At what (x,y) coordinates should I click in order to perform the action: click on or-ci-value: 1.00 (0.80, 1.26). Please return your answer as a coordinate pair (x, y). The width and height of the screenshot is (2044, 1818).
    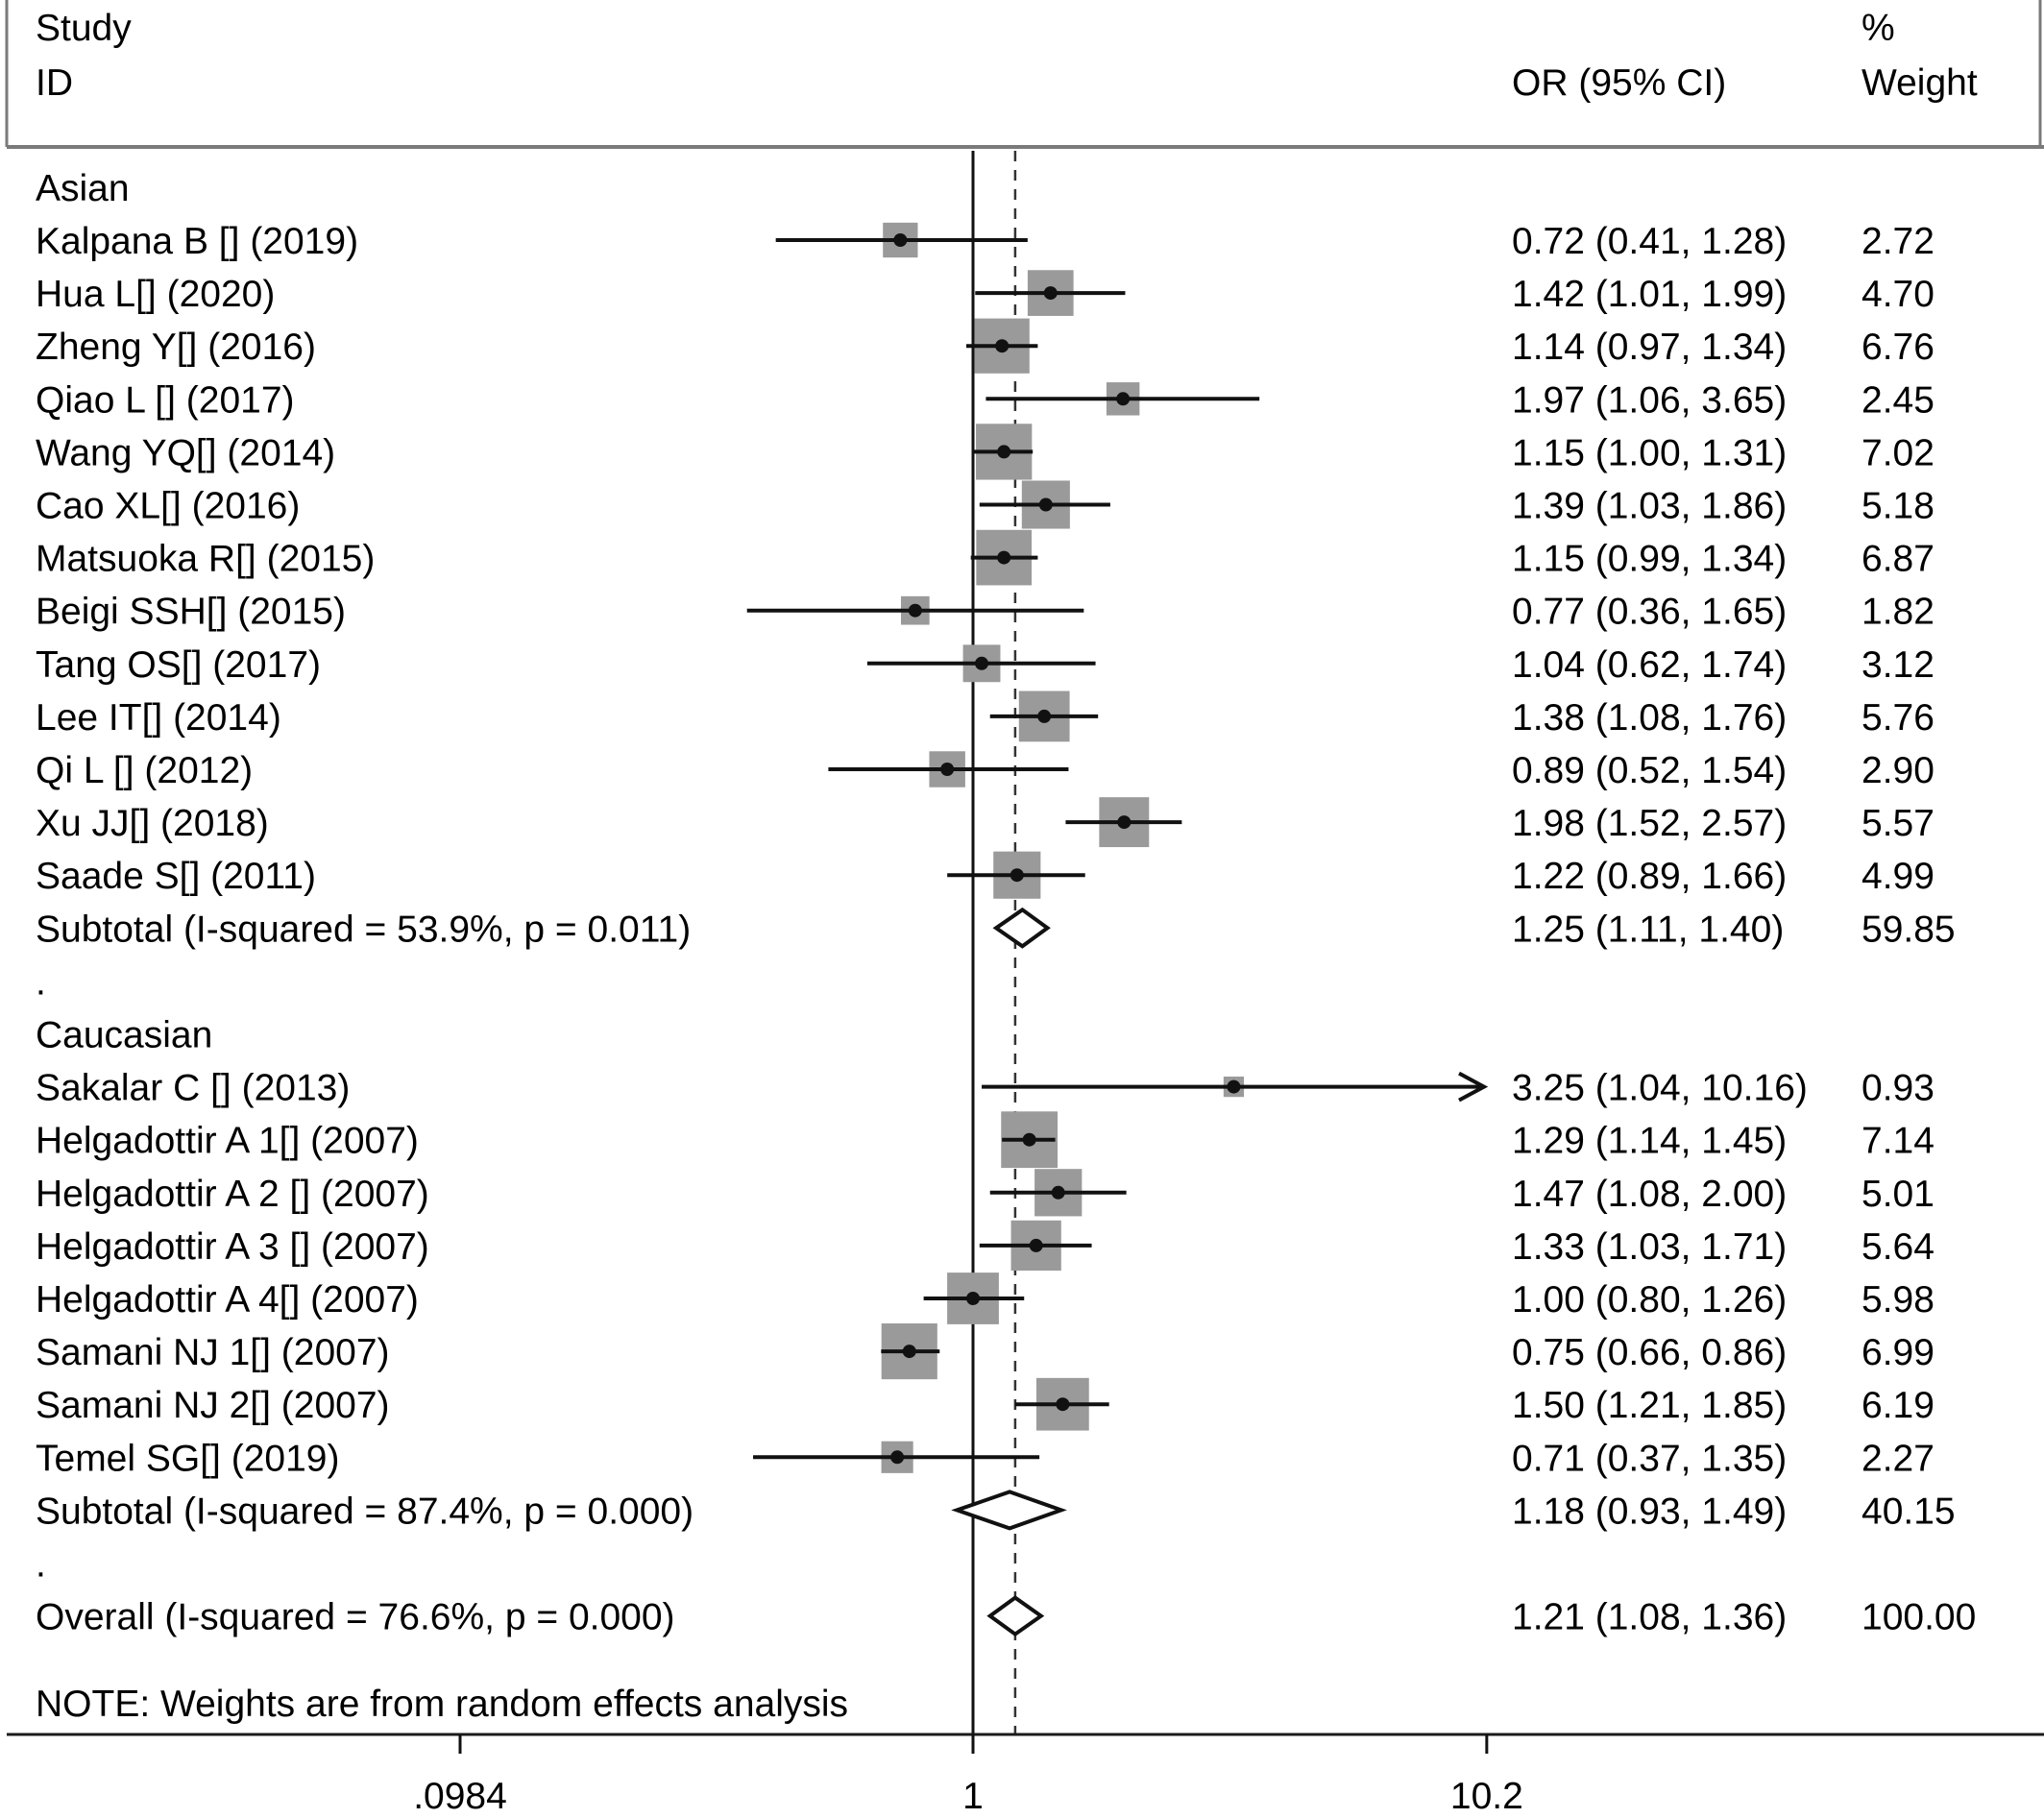
    Looking at the image, I should click on (1649, 1300).